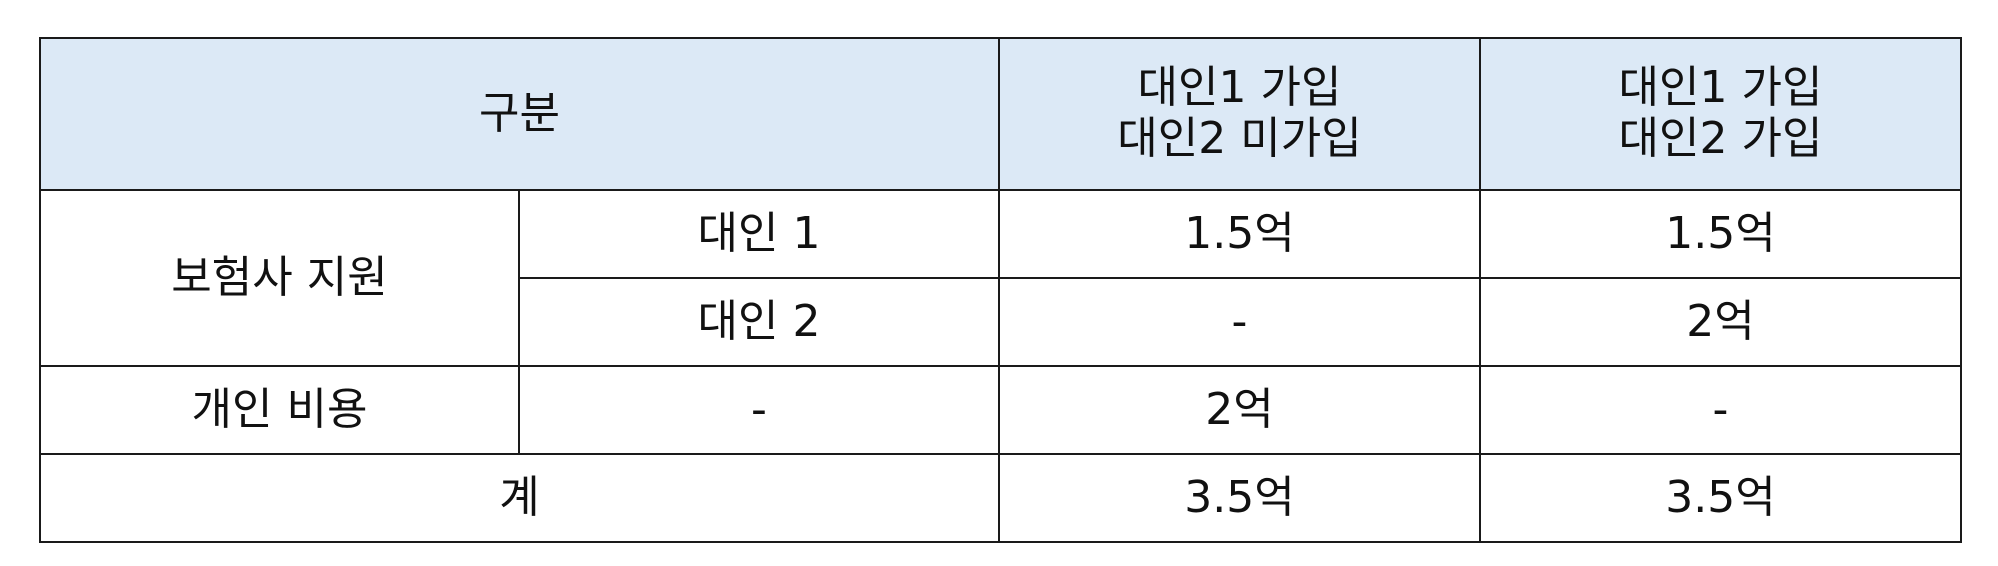 The width and height of the screenshot is (1998, 566). I want to click on total-label-cell: 계, so click(519, 498).